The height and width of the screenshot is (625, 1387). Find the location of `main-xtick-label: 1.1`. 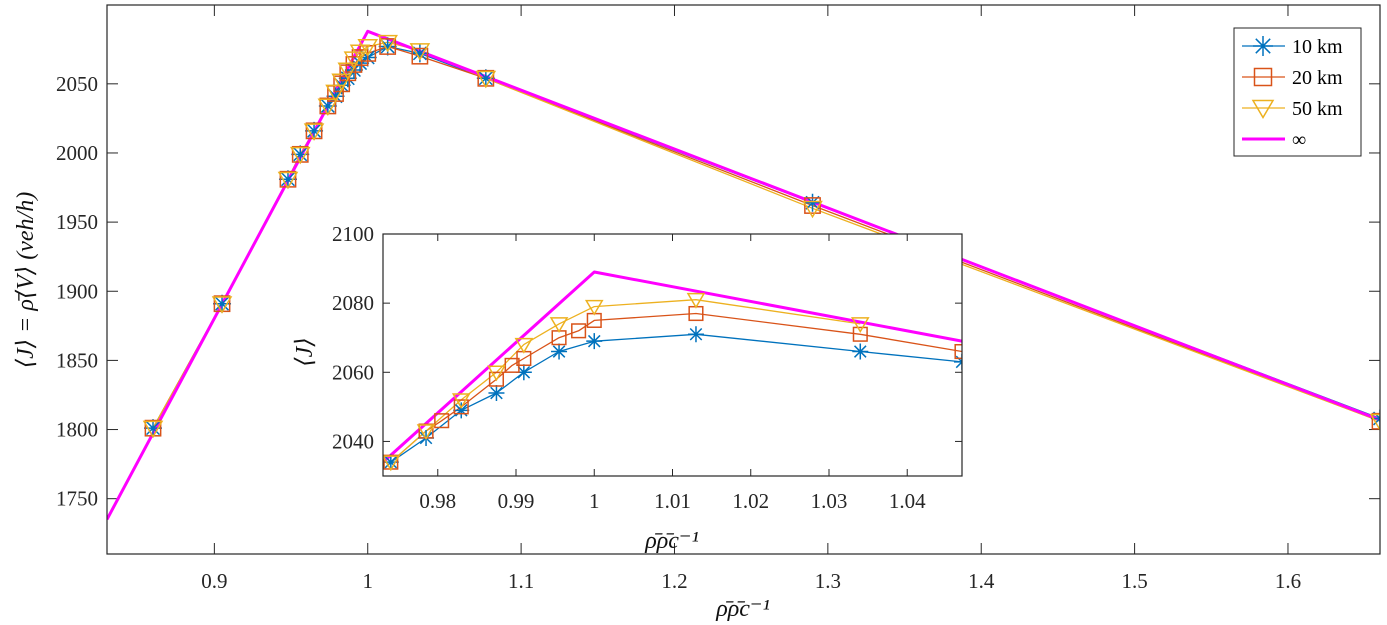

main-xtick-label: 1.1 is located at coordinates (521, 581).